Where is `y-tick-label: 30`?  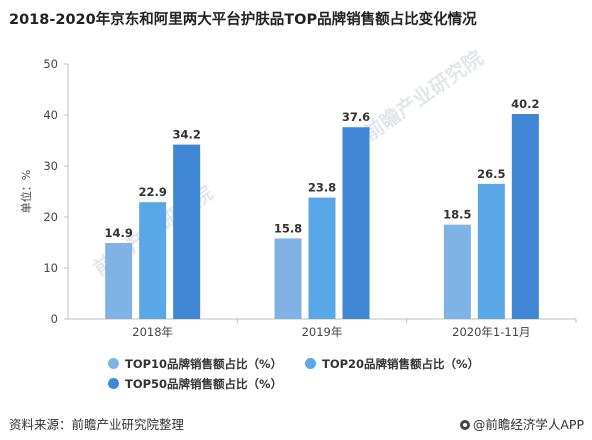
y-tick-label: 30 is located at coordinates (50, 166).